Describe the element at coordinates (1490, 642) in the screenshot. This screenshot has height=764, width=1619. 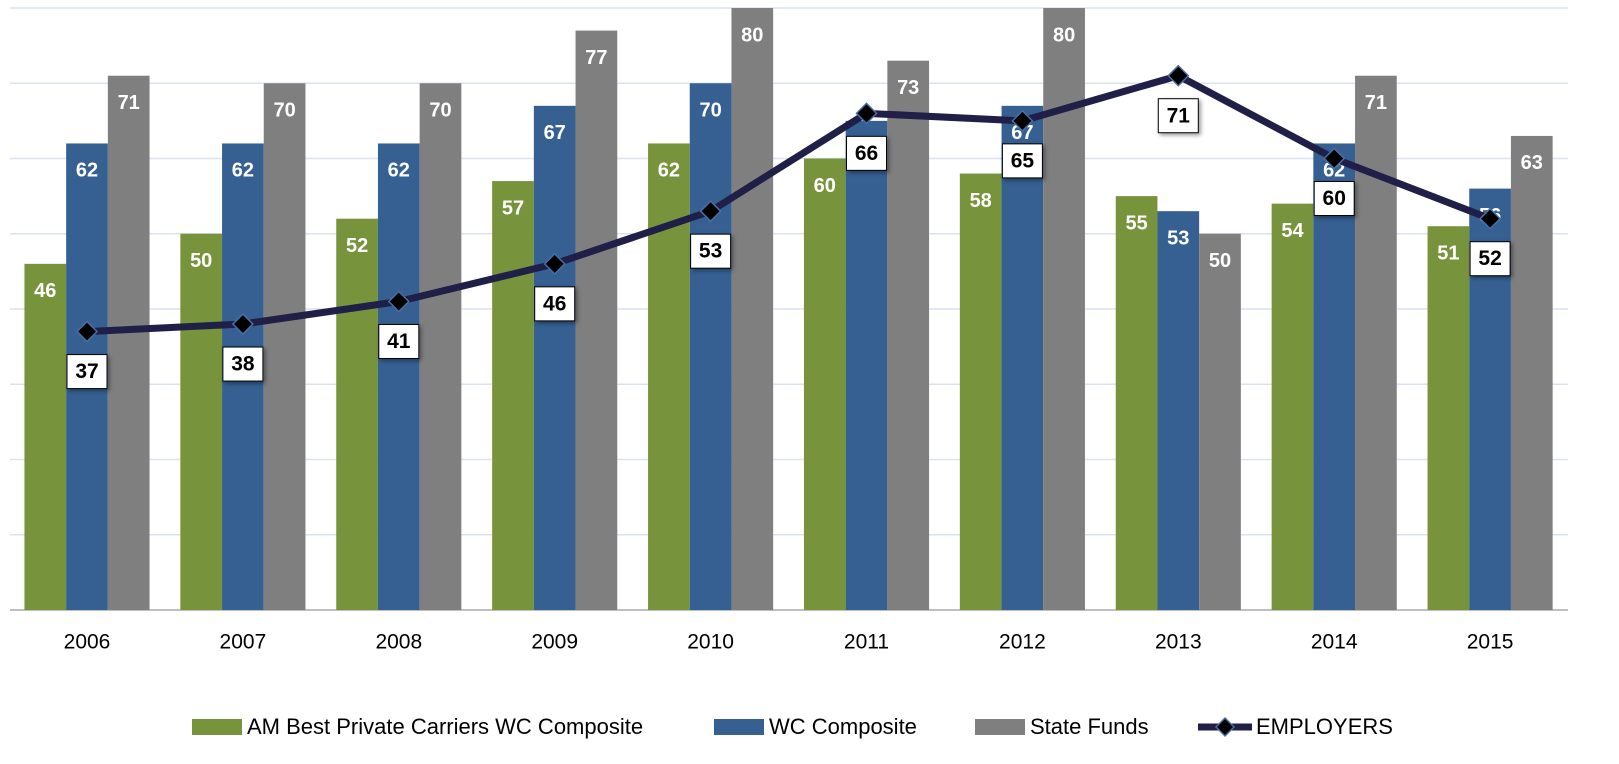
I see `x-tick-label: 2015` at that location.